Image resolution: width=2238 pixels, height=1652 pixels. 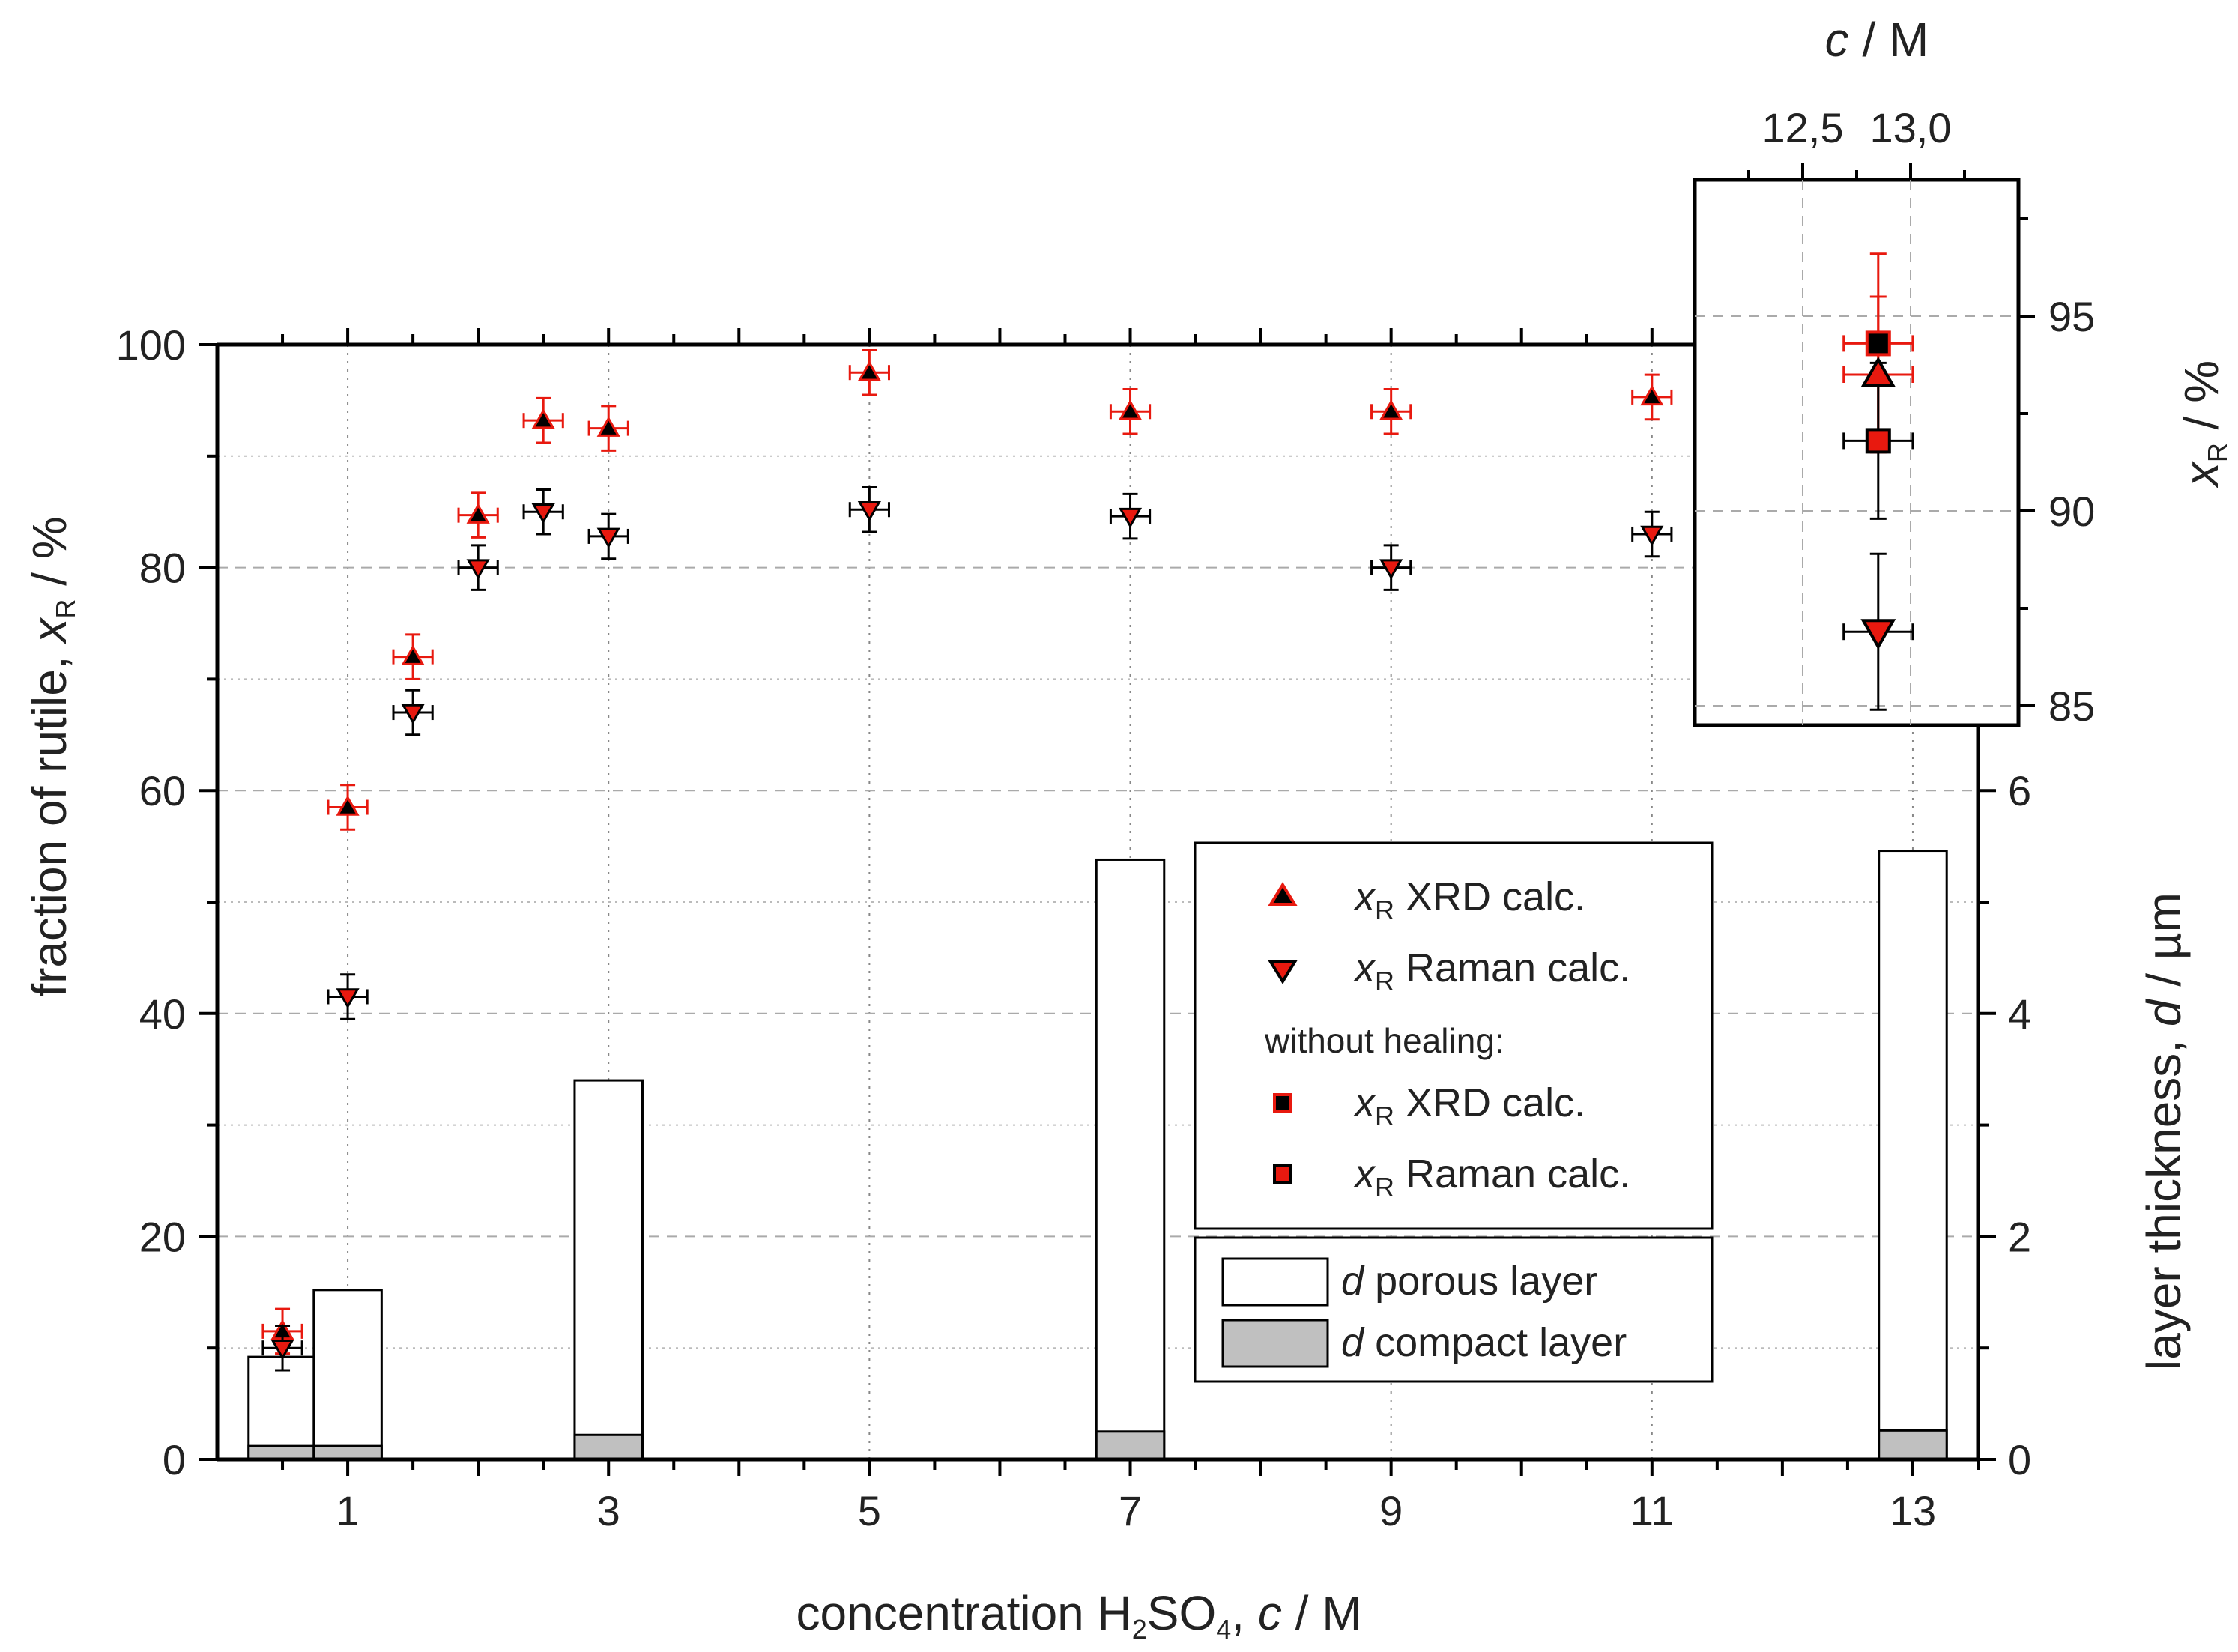 I want to click on y2-tick-label: 0, so click(x=2019, y=1459).